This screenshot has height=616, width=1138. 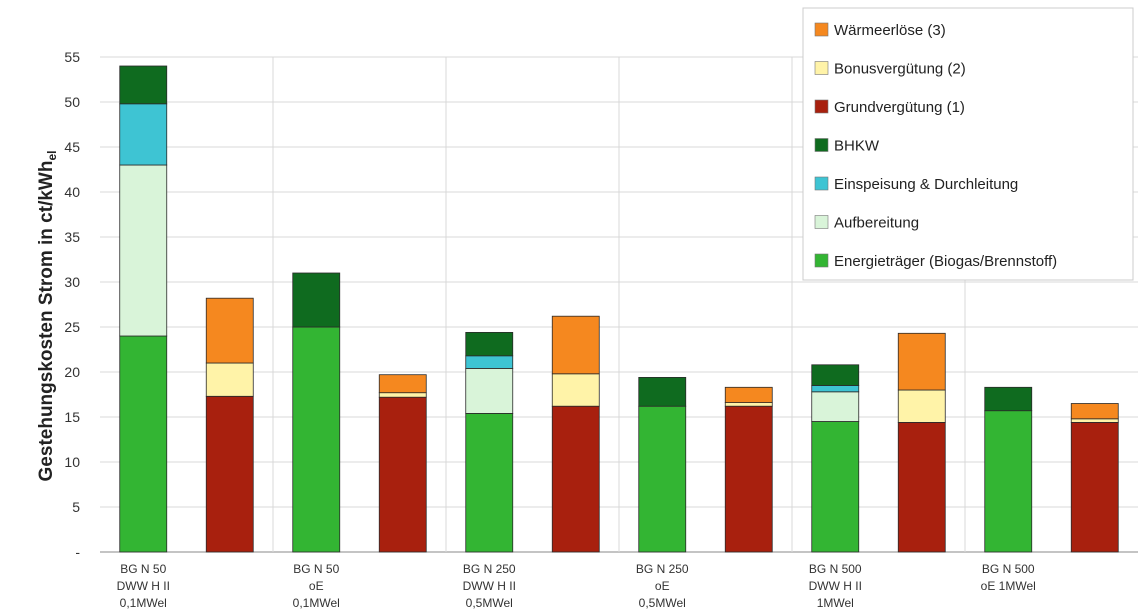 I want to click on y-axis: - 5 10 15 20 25 30 35 40 45 50 55, so click(x=72, y=304).